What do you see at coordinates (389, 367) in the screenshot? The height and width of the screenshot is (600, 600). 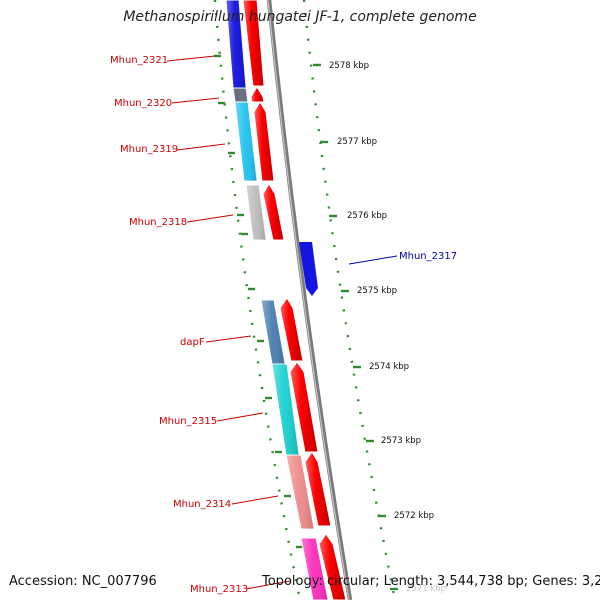 I see `tick-label: 2574 kbp` at bounding box center [389, 367].